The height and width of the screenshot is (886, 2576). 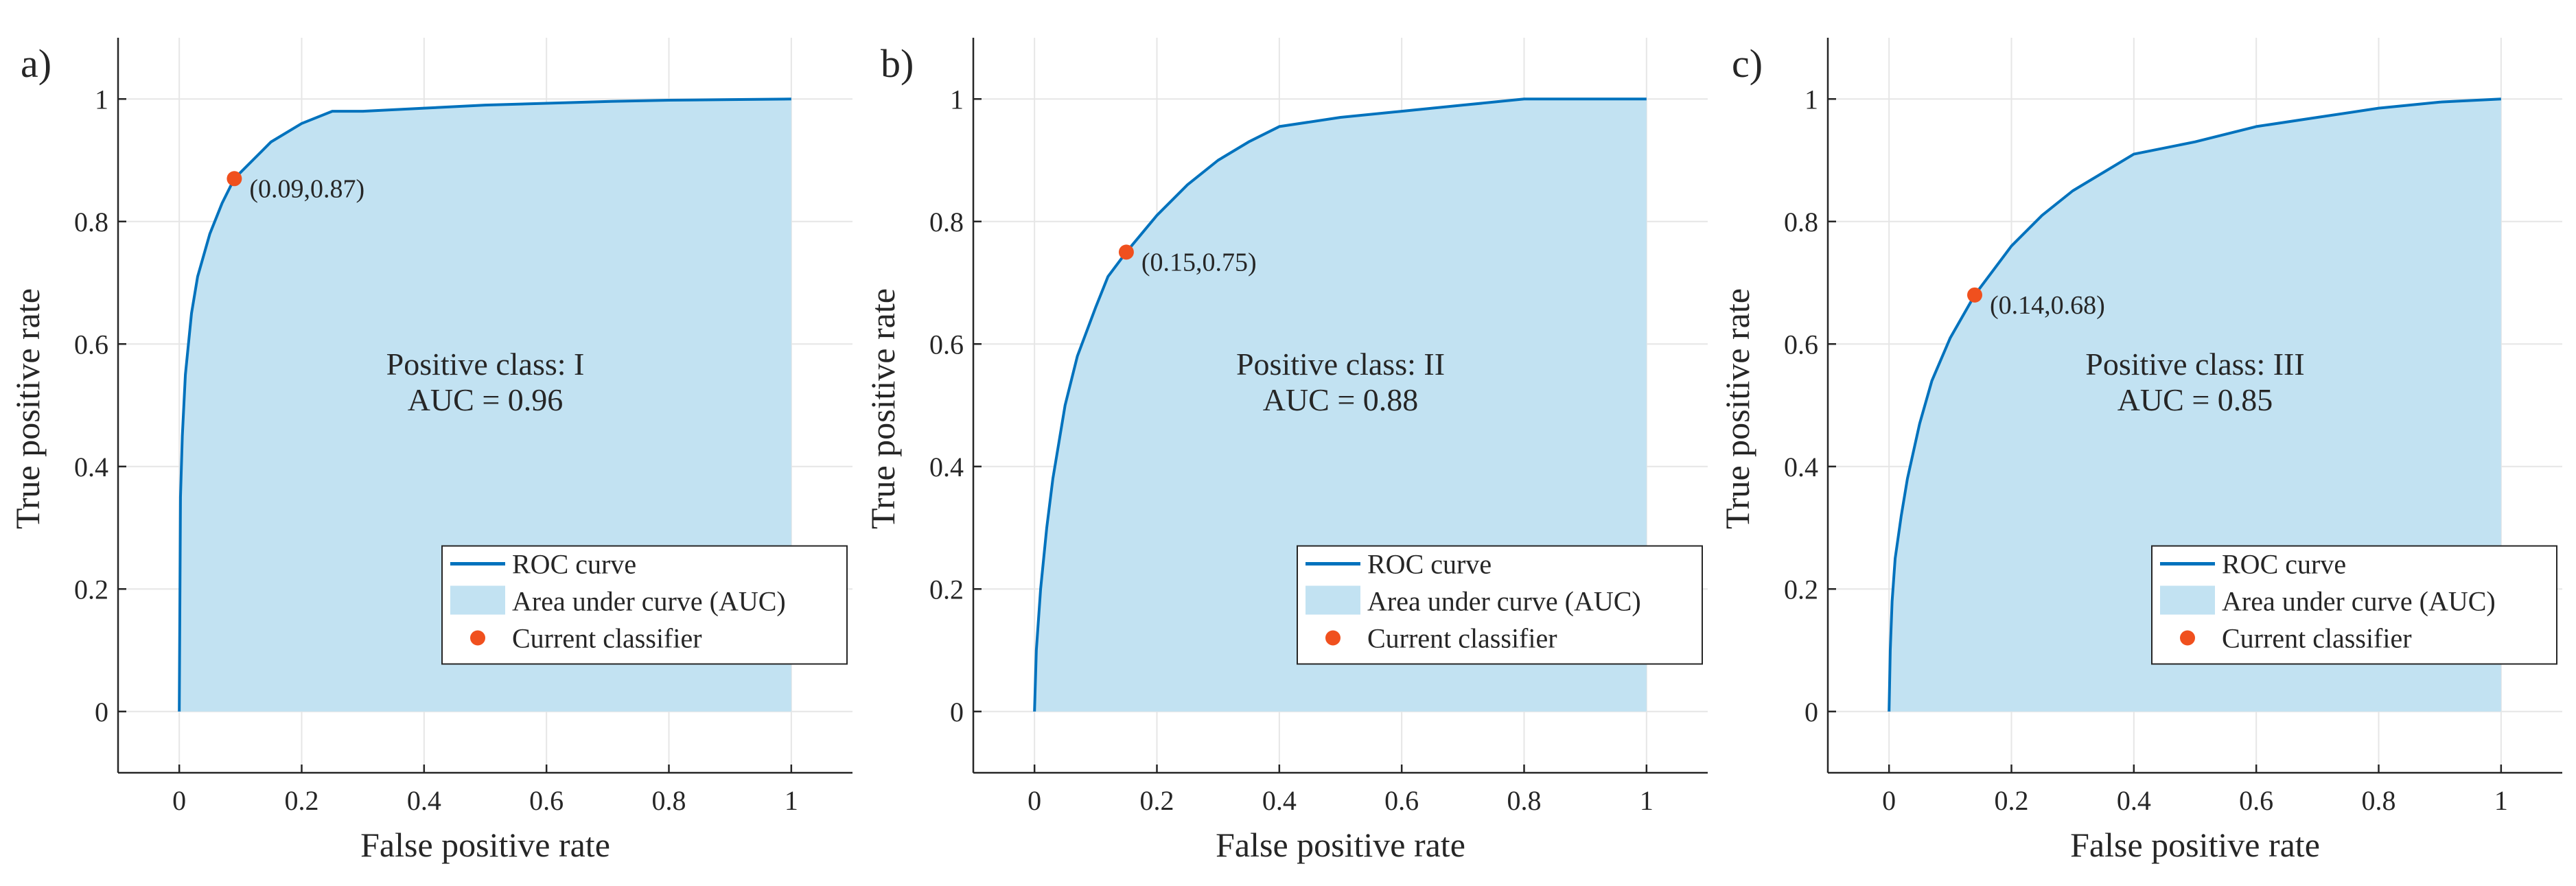 What do you see at coordinates (306, 188) in the screenshot?
I see `current-classifier-label: (0.09,0.87)` at bounding box center [306, 188].